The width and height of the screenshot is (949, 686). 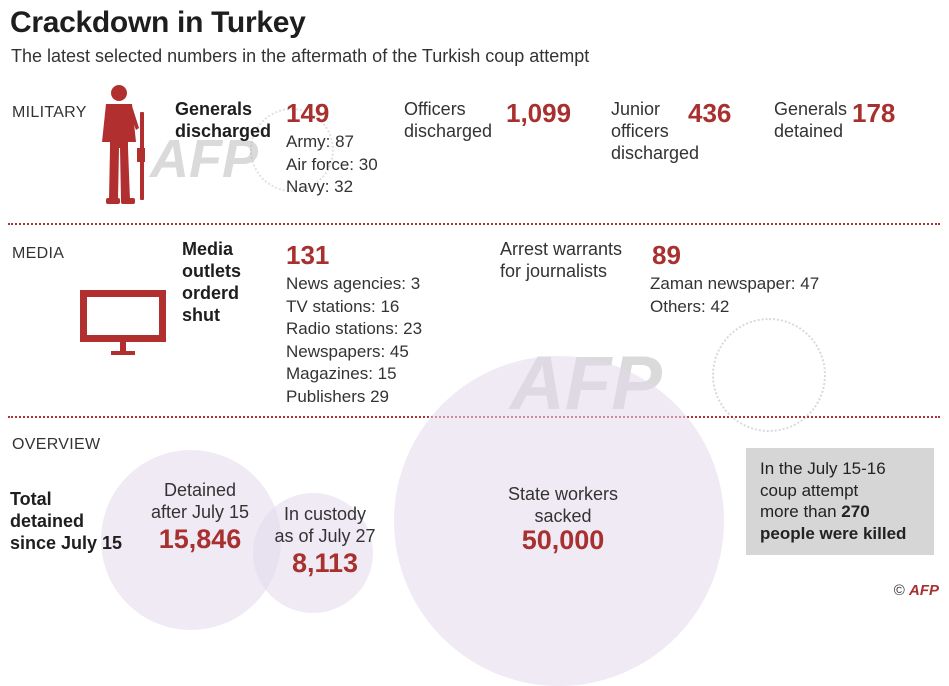 What do you see at coordinates (200, 501) in the screenshot?
I see `detained-after-label: Detained after July 15` at bounding box center [200, 501].